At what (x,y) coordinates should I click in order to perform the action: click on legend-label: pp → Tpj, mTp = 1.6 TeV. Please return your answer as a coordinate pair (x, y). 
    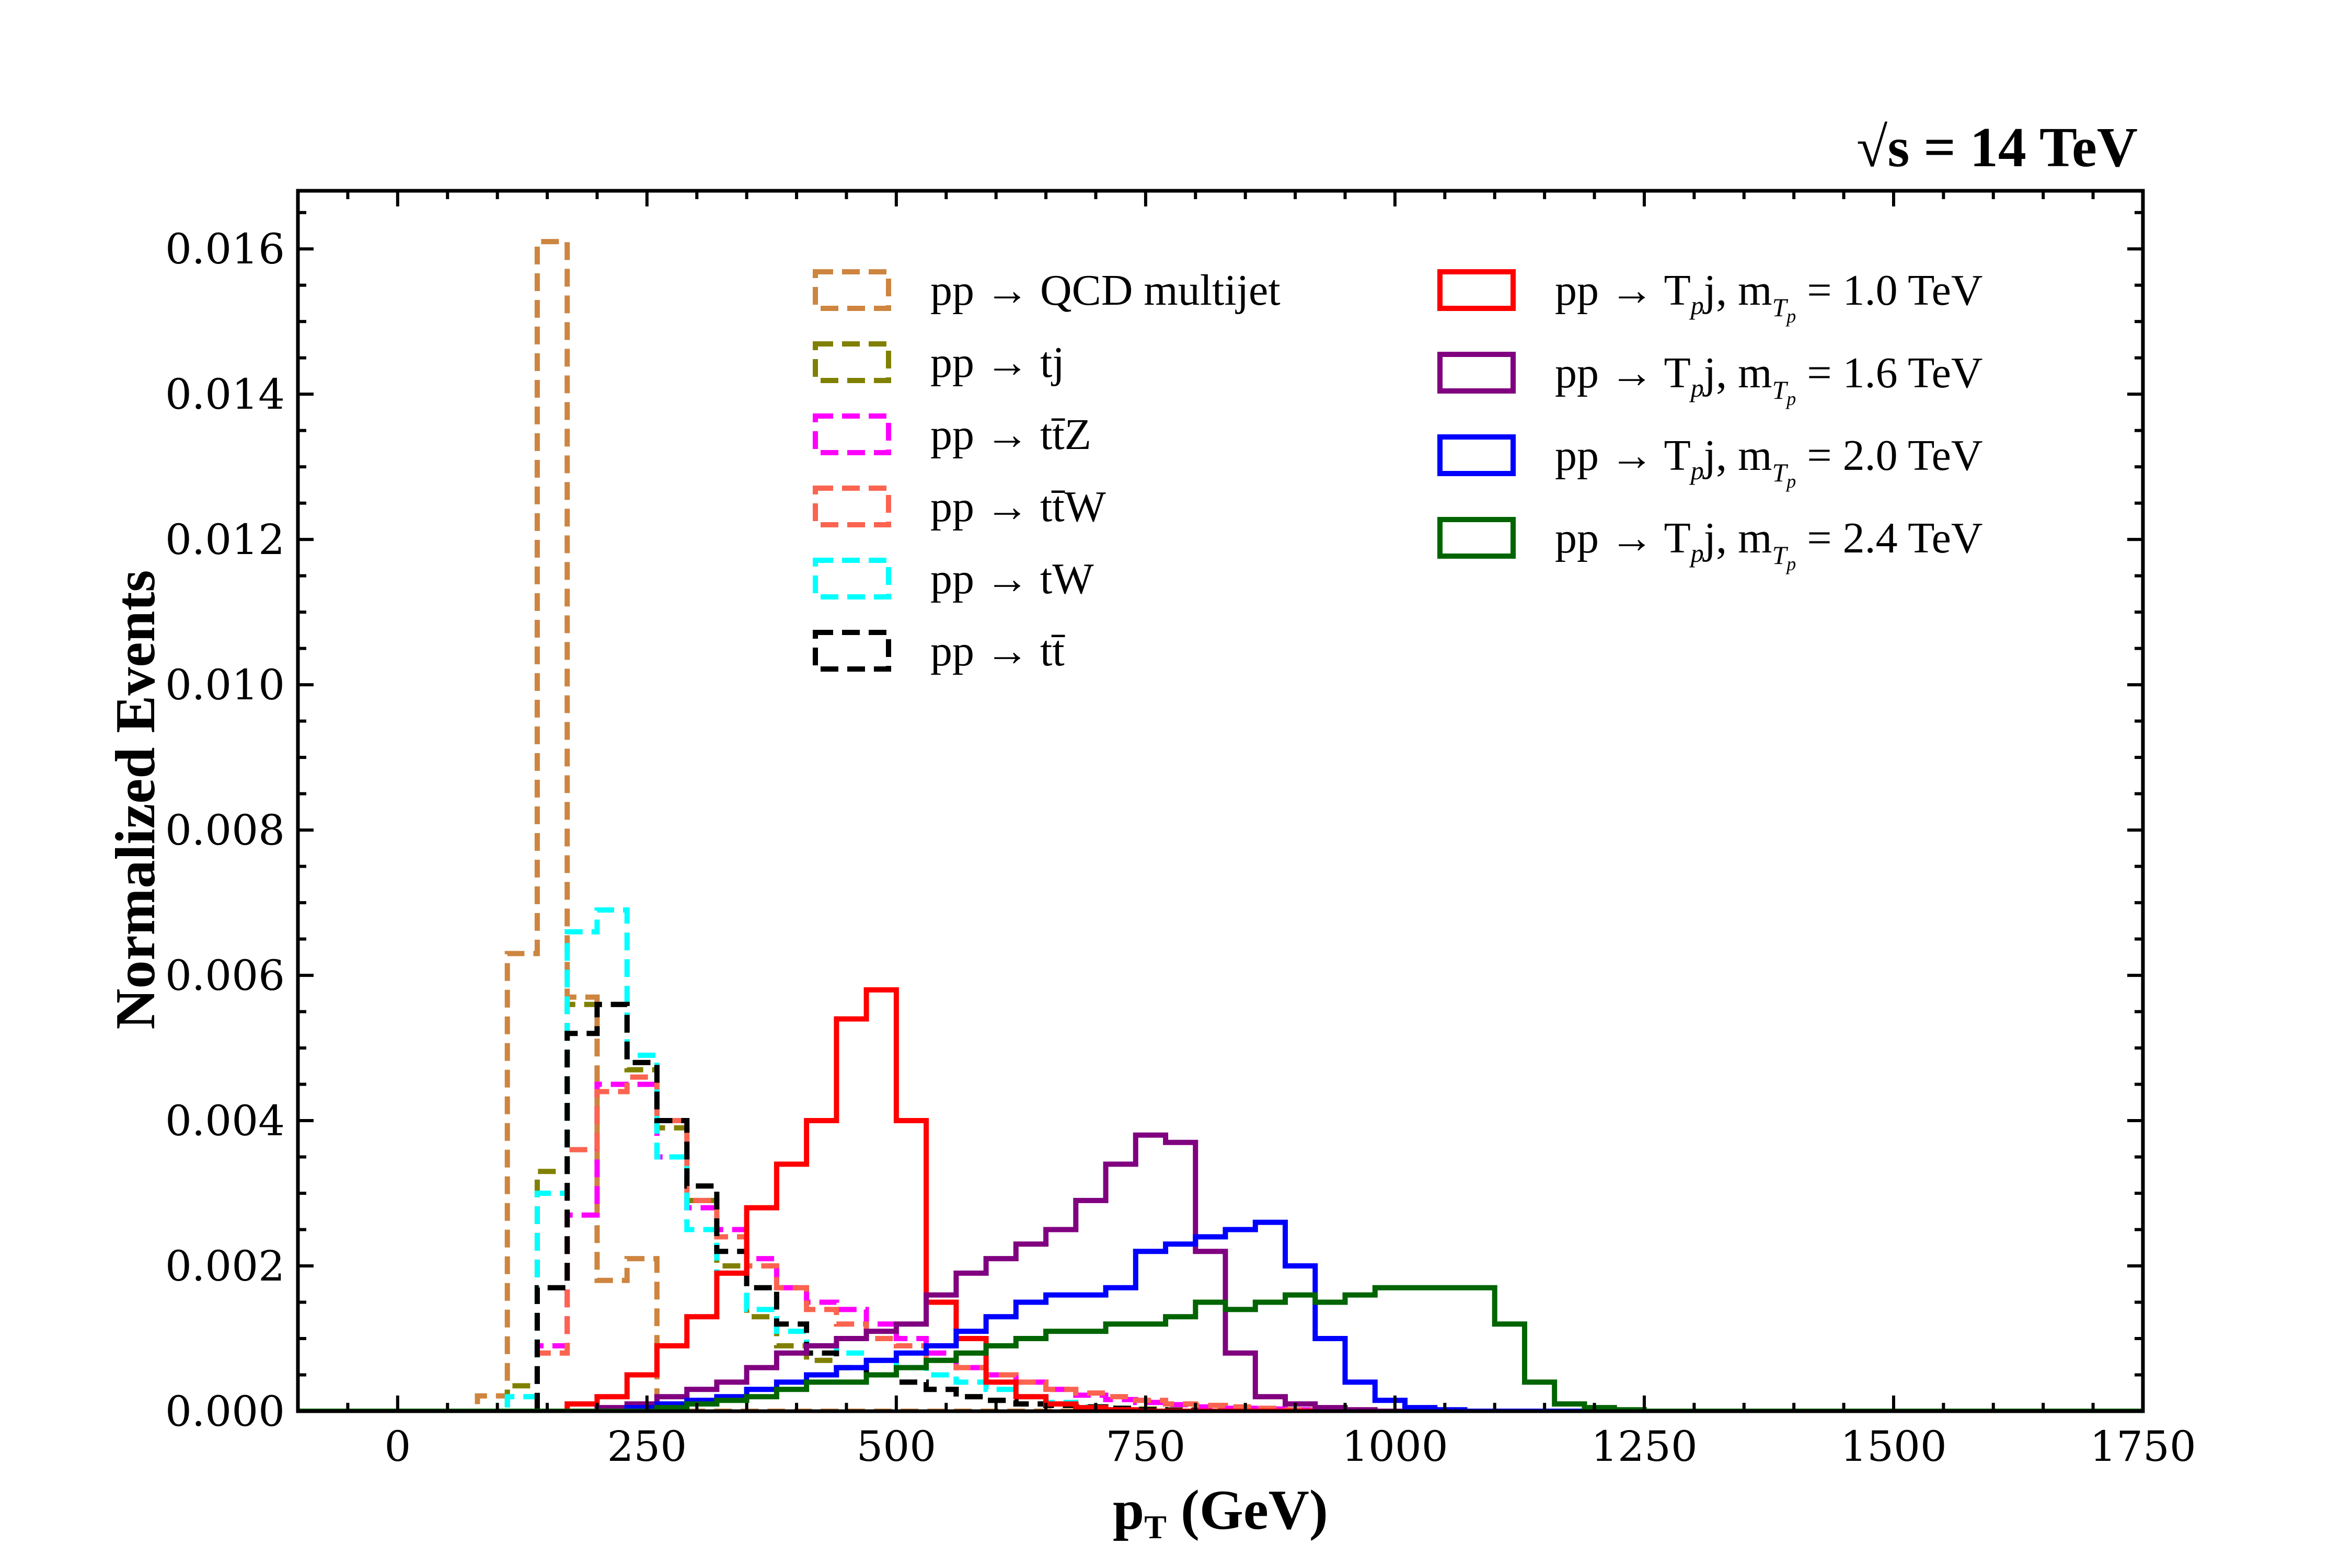
    Looking at the image, I should click on (1769, 379).